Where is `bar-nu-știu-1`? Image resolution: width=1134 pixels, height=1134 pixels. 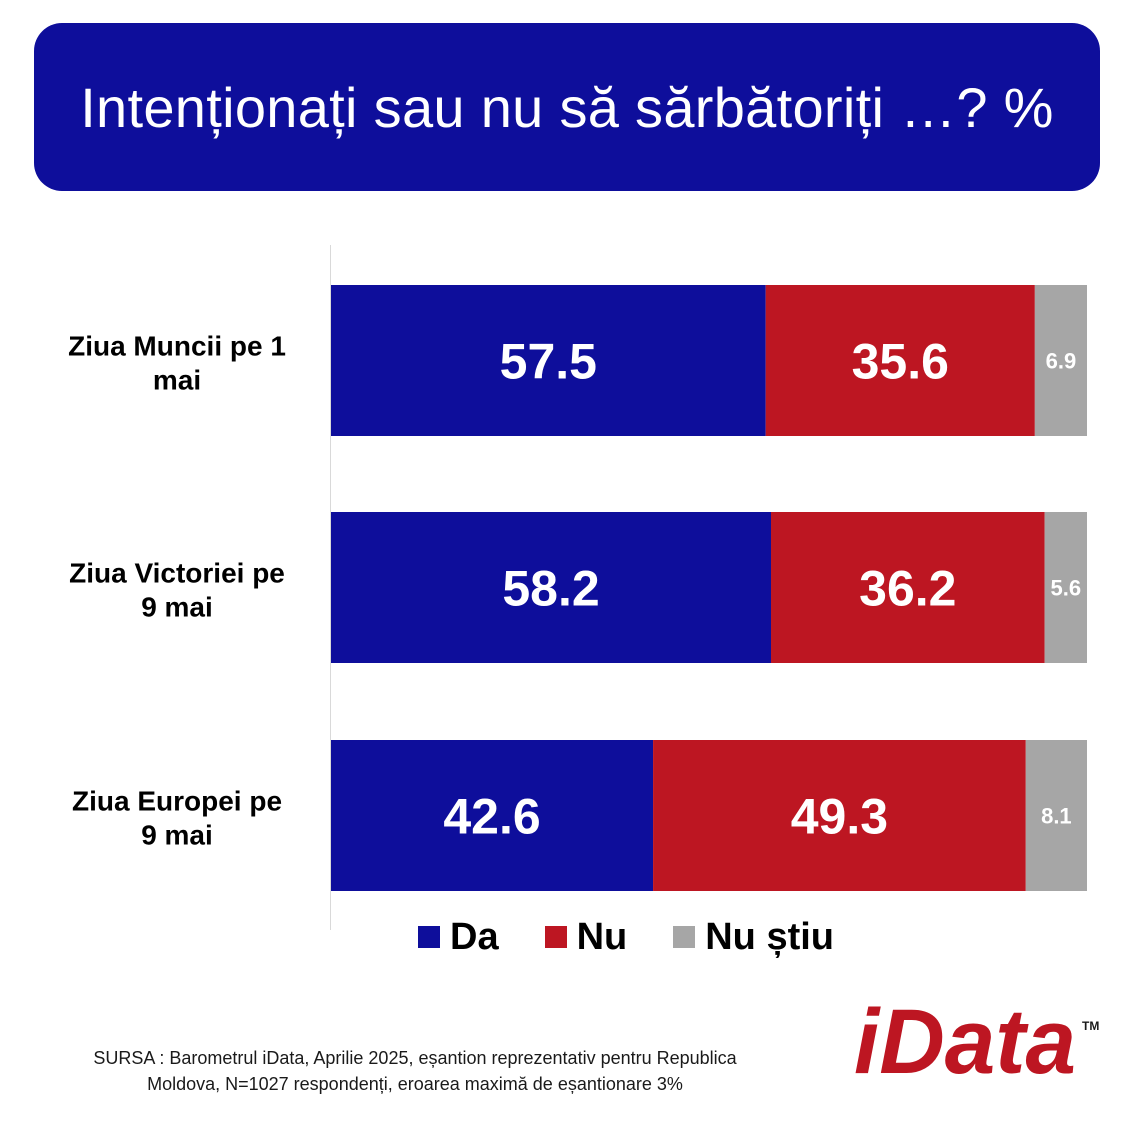 bar-nu-știu-1 is located at coordinates (1060, 360).